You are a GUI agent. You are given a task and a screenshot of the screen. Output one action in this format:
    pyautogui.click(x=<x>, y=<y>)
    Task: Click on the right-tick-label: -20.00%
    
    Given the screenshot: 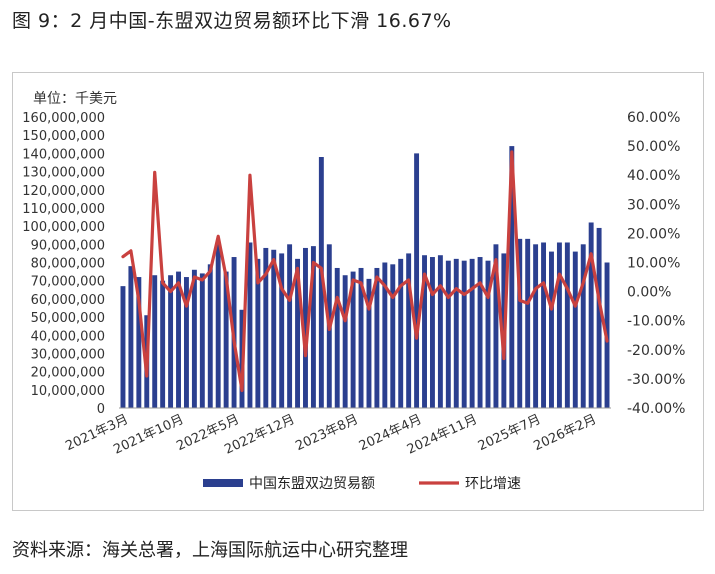 What is the action you would take?
    pyautogui.click(x=656, y=351)
    